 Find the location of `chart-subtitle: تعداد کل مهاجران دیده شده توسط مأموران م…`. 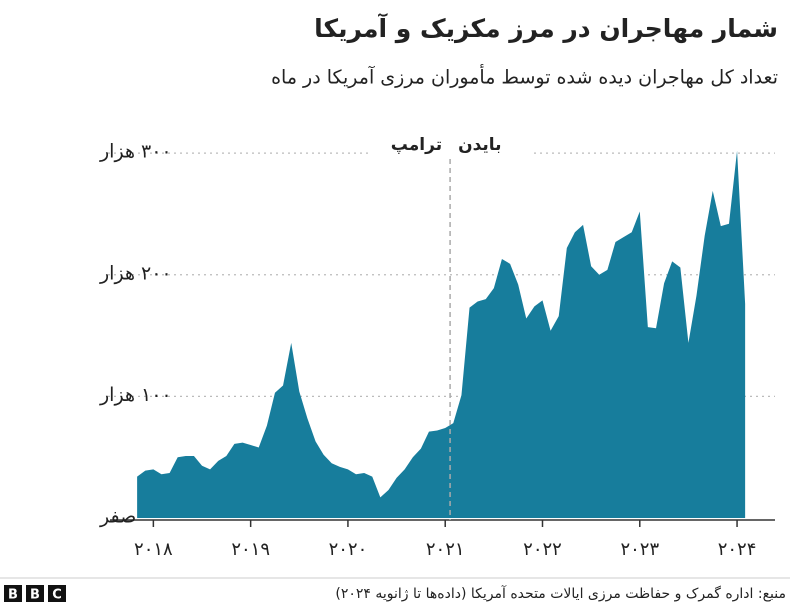

chart-subtitle: تعداد کل مهاجران دیده شده توسط مأموران م… is located at coordinates (524, 76).